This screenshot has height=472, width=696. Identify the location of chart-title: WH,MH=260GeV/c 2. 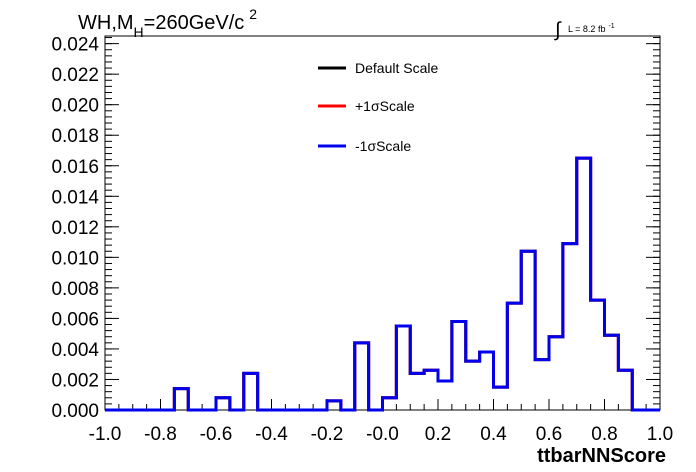
(167, 23).